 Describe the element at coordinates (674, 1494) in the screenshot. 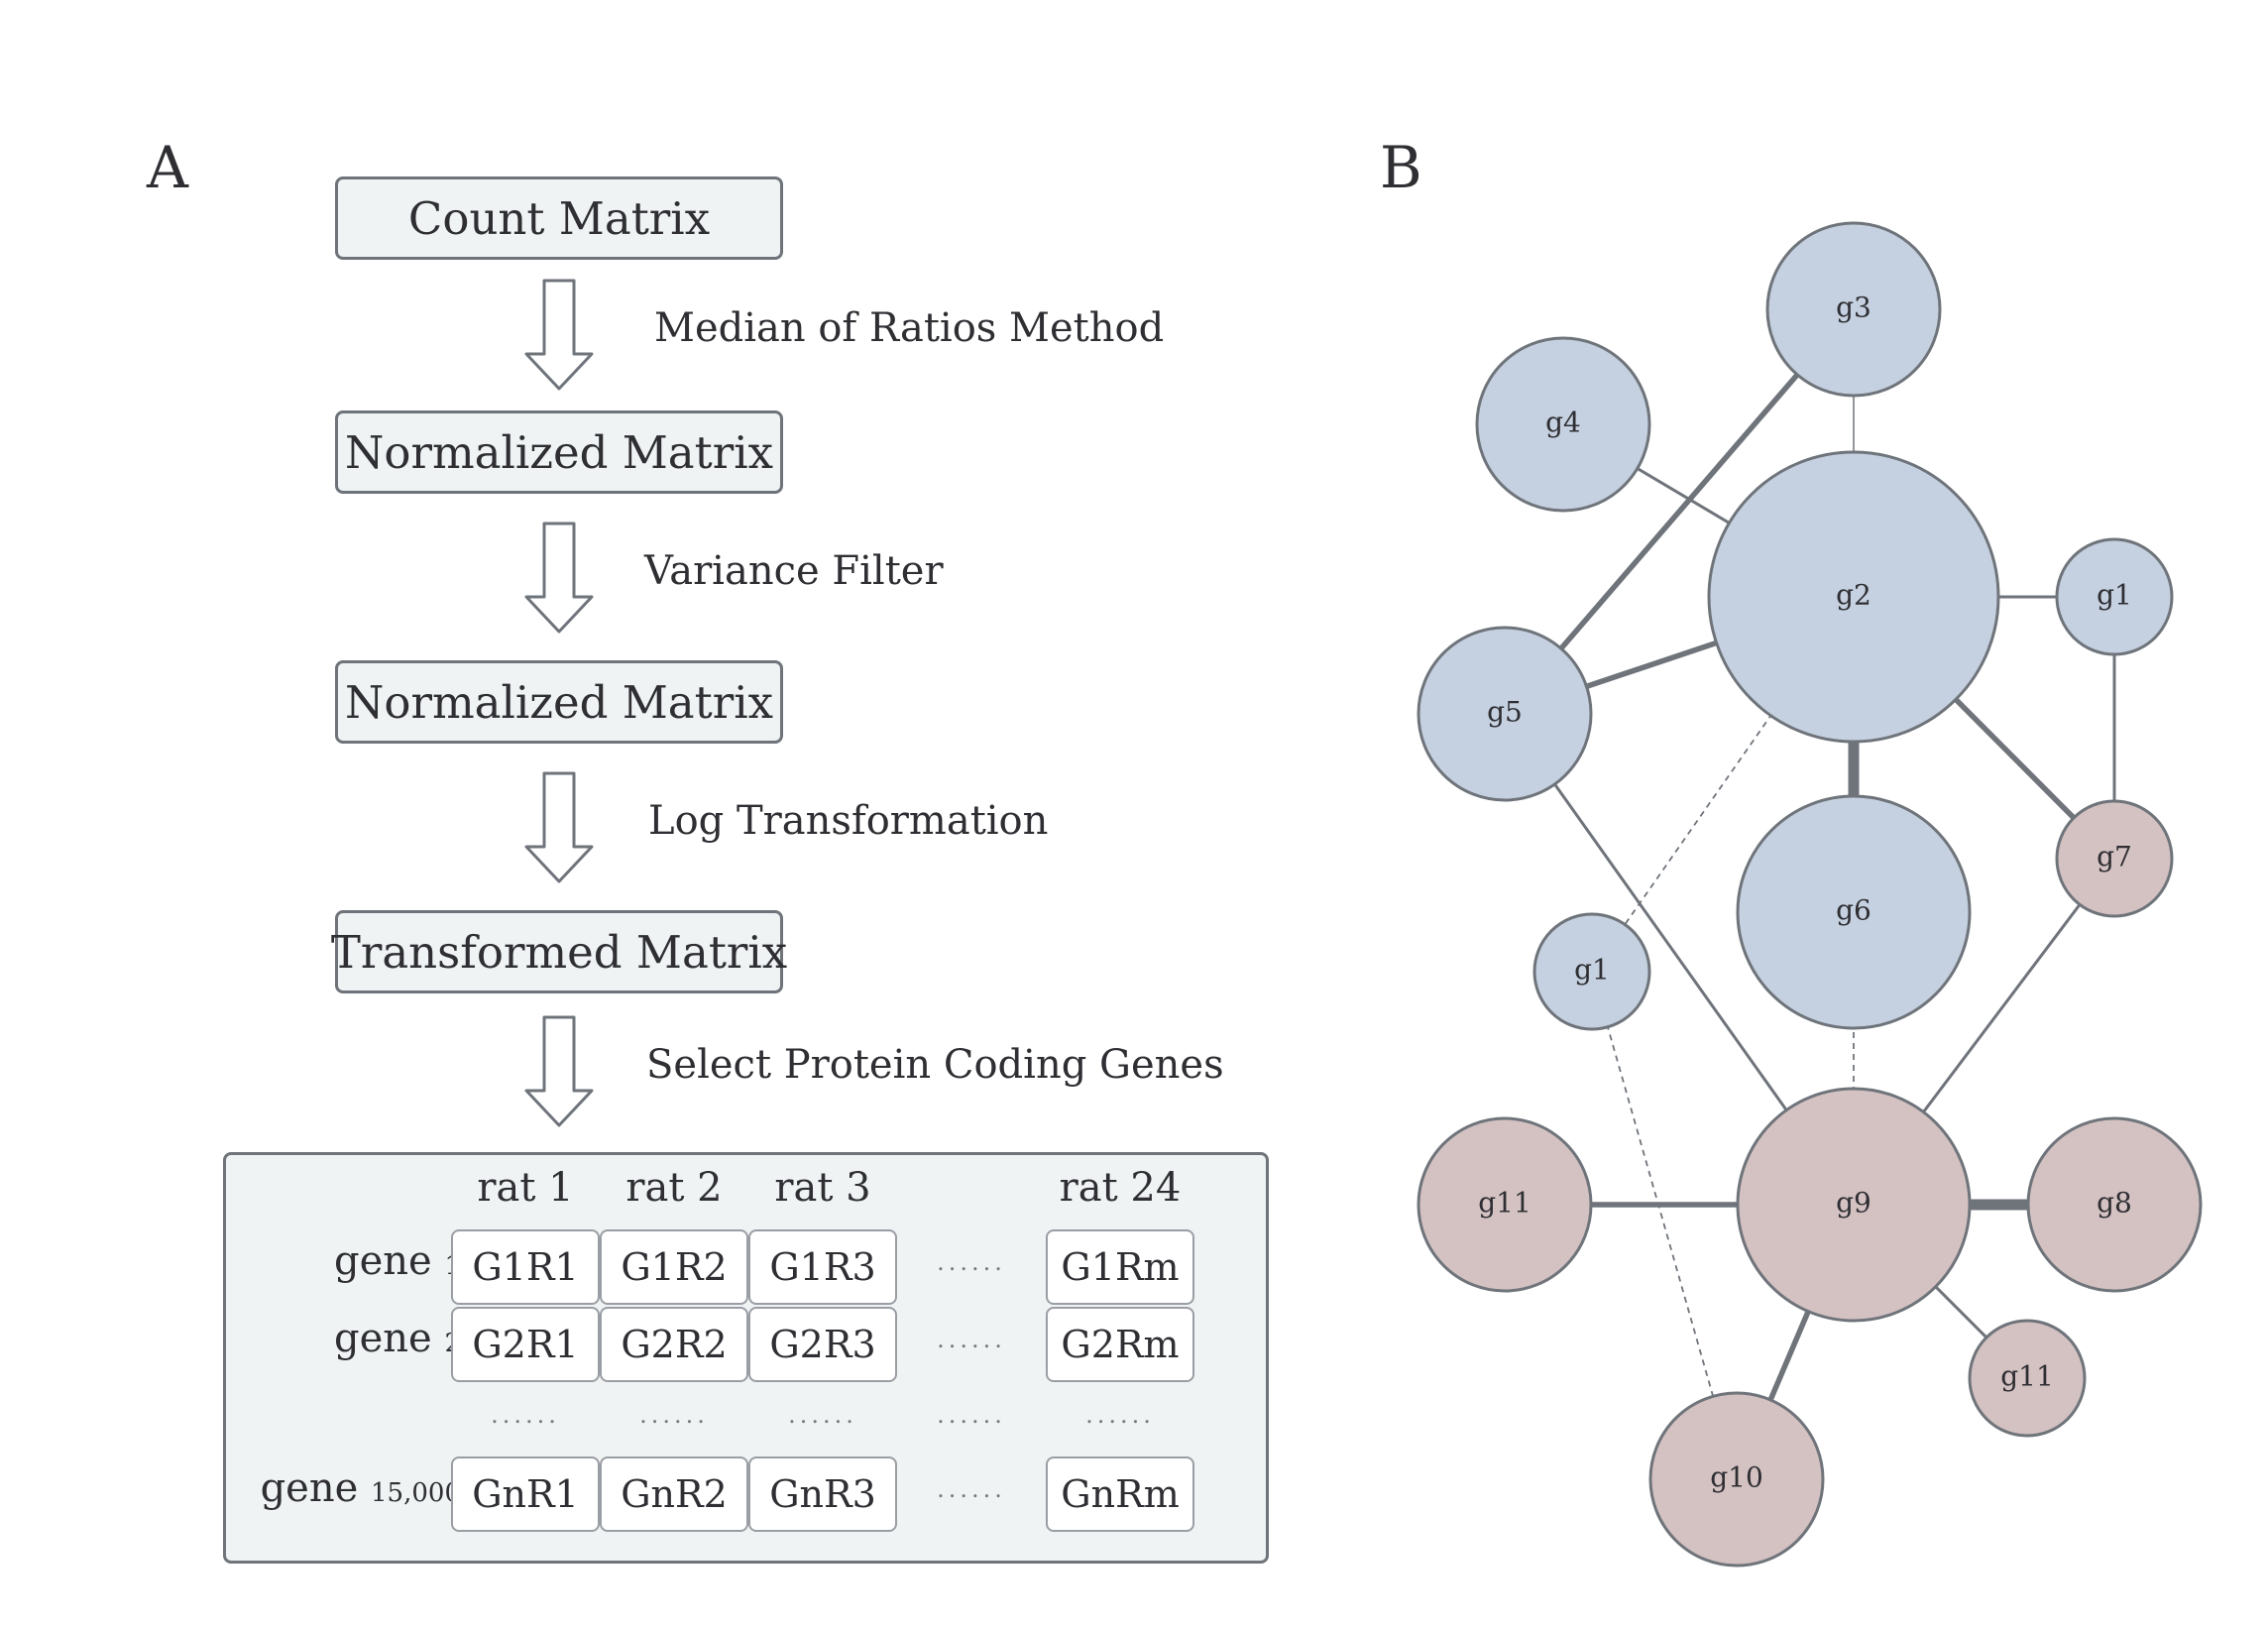

I see `cell-gnr2: GnR2` at that location.